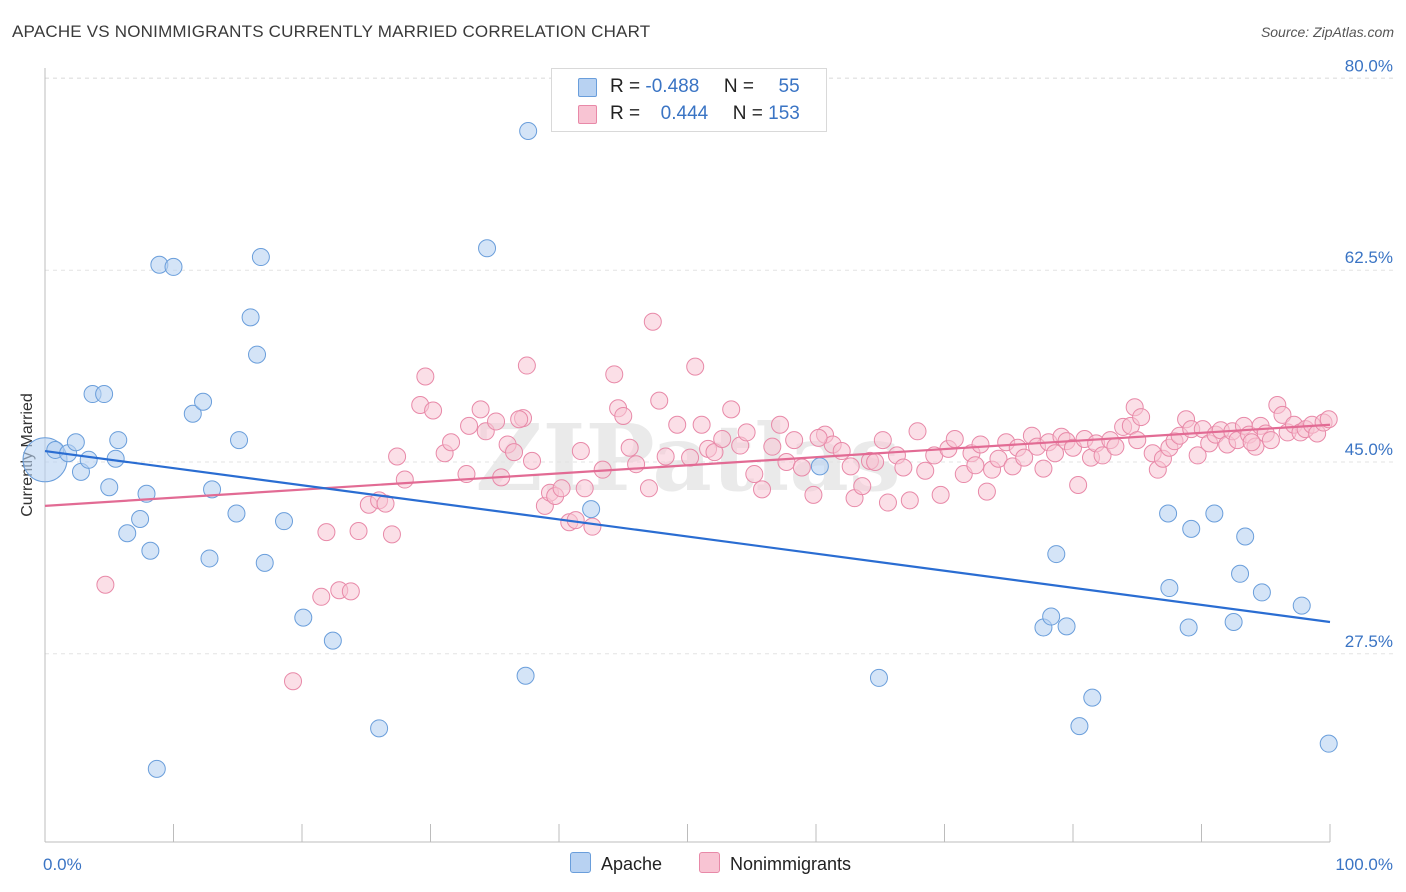  I want to click on y-tick-label: 62.5%, so click(1369, 257).